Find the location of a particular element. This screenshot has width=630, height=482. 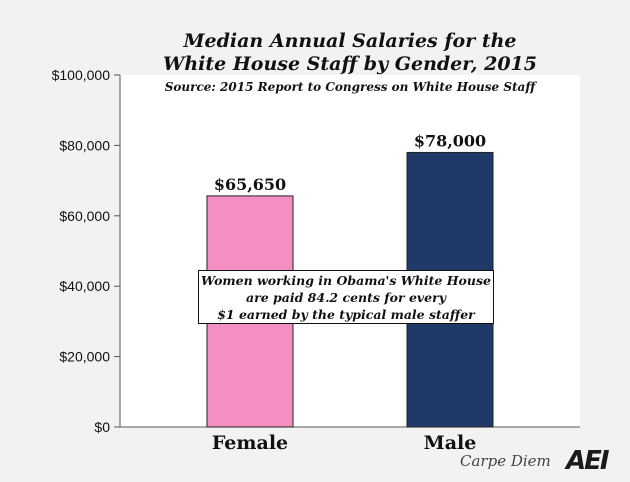

data-label-female: $65,650 is located at coordinates (250, 184).